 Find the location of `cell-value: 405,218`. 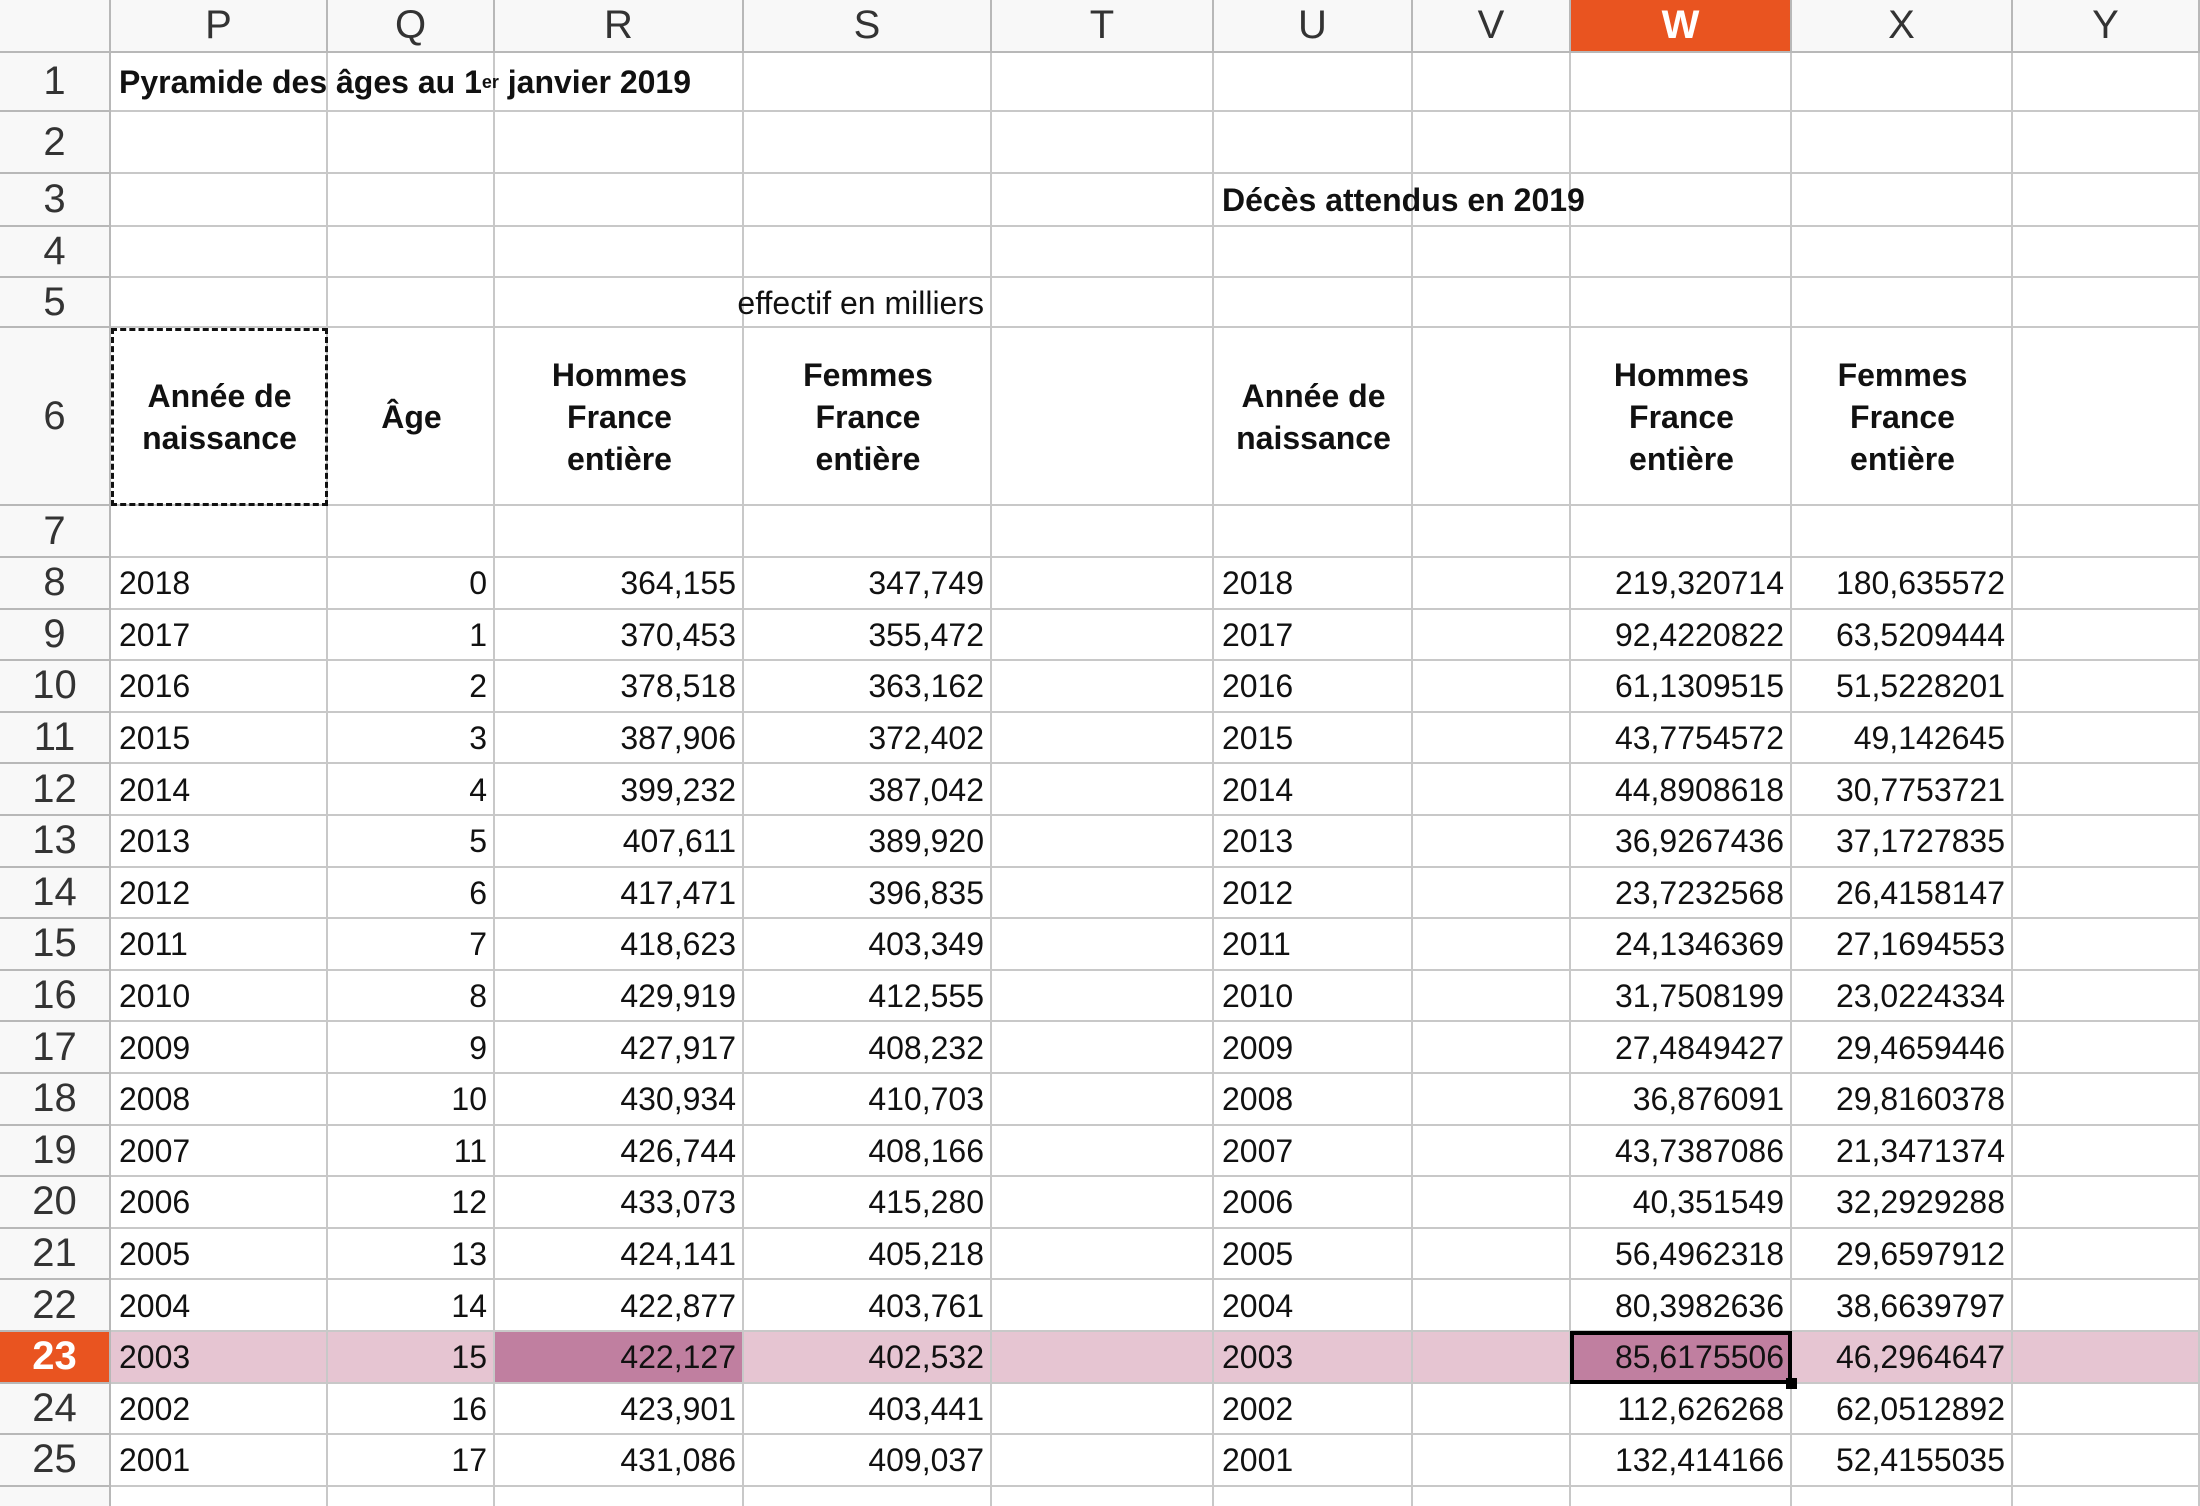

cell-value: 405,218 is located at coordinates (926, 1254).